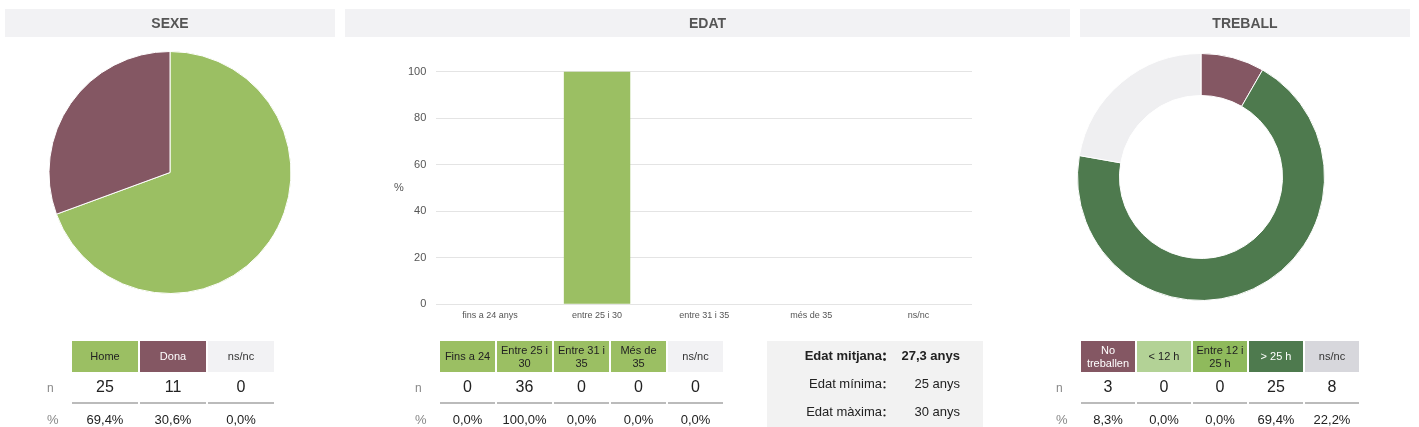 The width and height of the screenshot is (1419, 427). Describe the element at coordinates (597, 315) in the screenshot. I see `x-tick-label: entre 25 i 30` at that location.